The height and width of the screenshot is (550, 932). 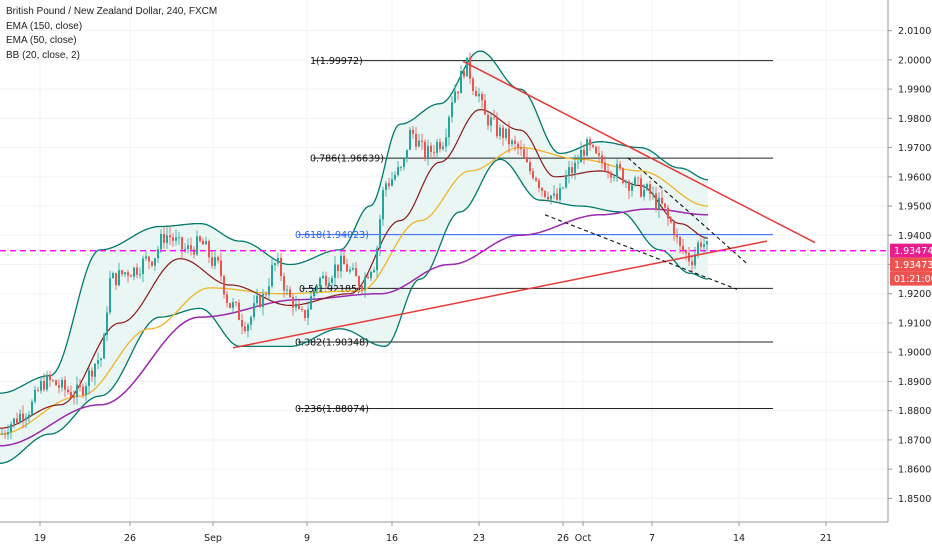 What do you see at coordinates (347, 159) in the screenshot?
I see `fib-level-label: 0.786(1.96639)` at bounding box center [347, 159].